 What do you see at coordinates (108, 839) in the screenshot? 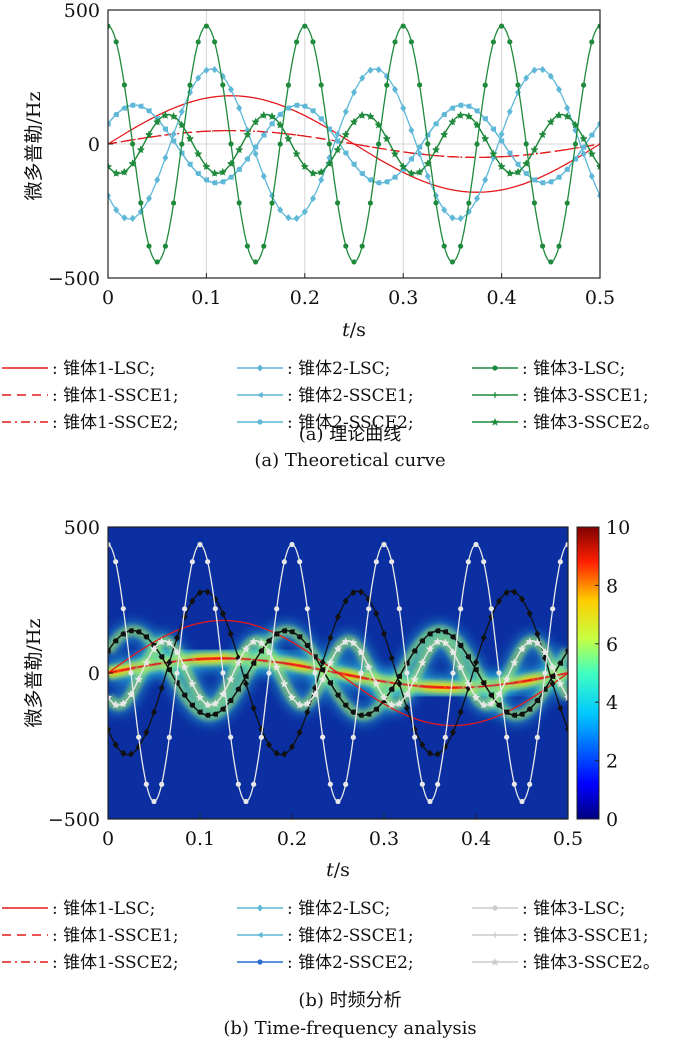
I see `panel-b-xtick-label: 0` at bounding box center [108, 839].